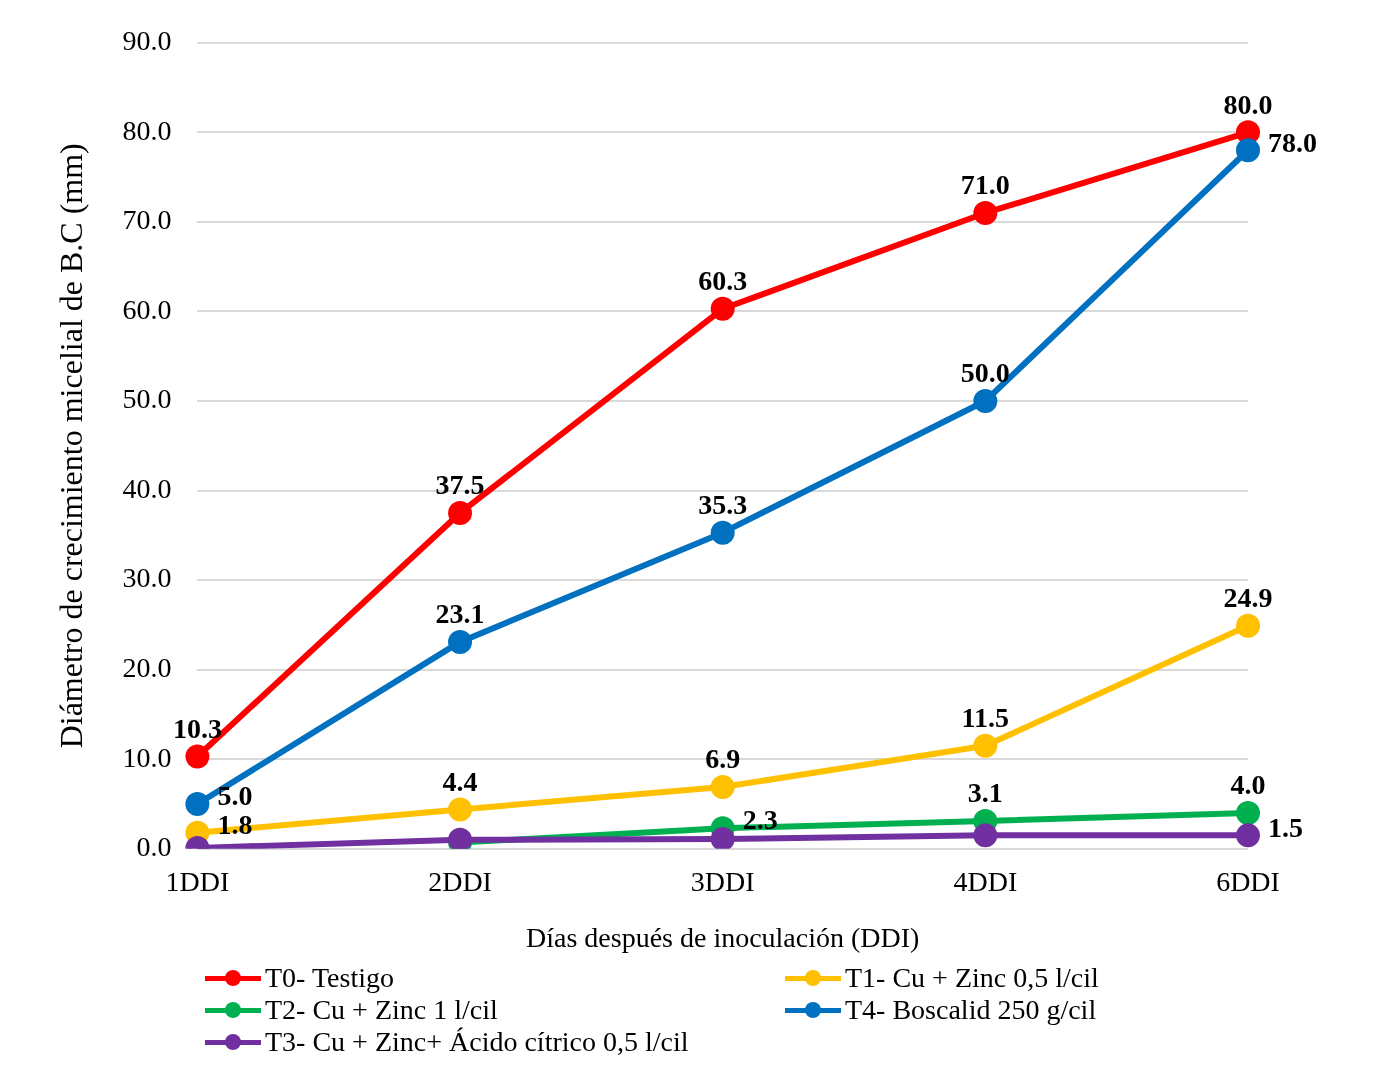  I want to click on data-label: 4.4, so click(460, 781).